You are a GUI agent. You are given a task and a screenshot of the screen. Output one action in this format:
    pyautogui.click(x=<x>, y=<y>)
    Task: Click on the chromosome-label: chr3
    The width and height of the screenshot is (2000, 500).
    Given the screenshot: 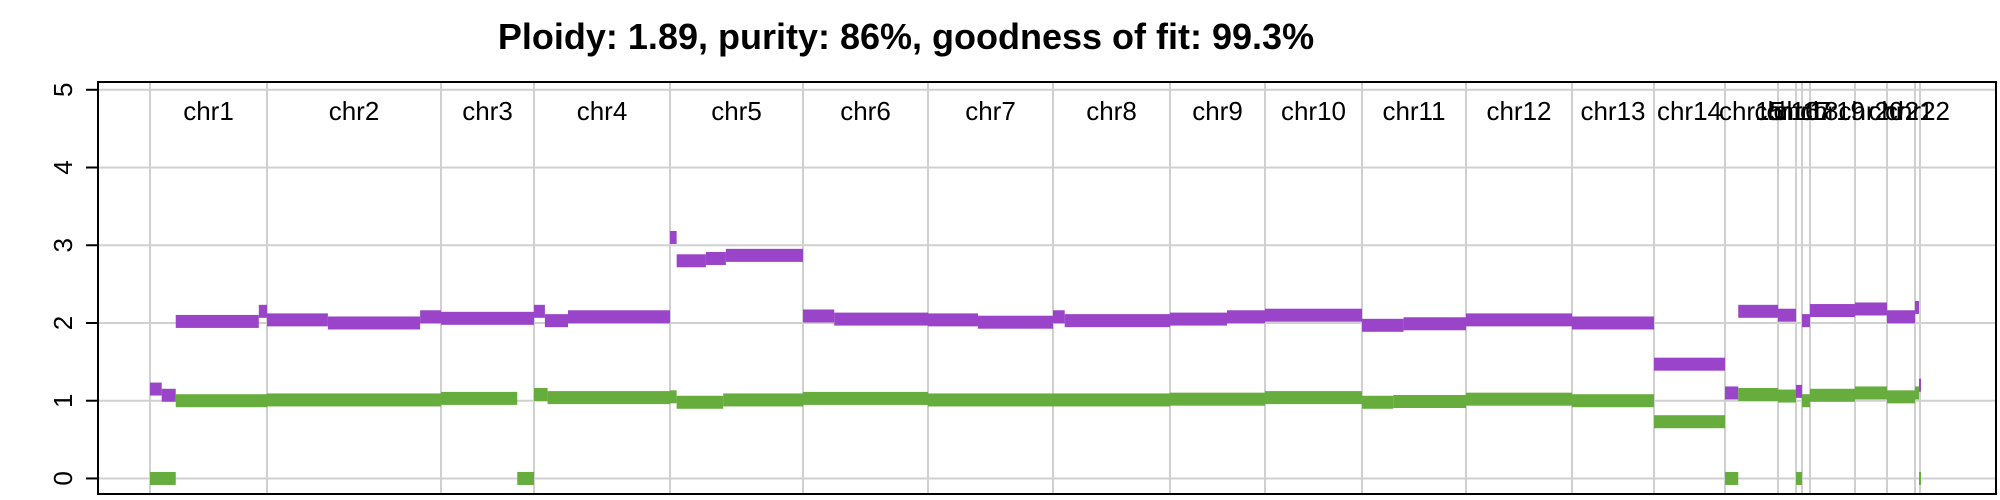 What is the action you would take?
    pyautogui.click(x=487, y=111)
    